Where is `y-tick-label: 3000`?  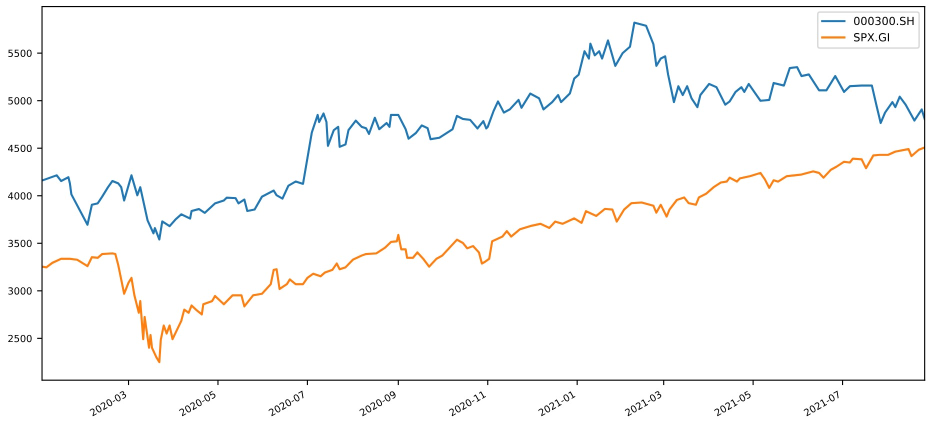
y-tick-label: 3000 is located at coordinates (20, 291).